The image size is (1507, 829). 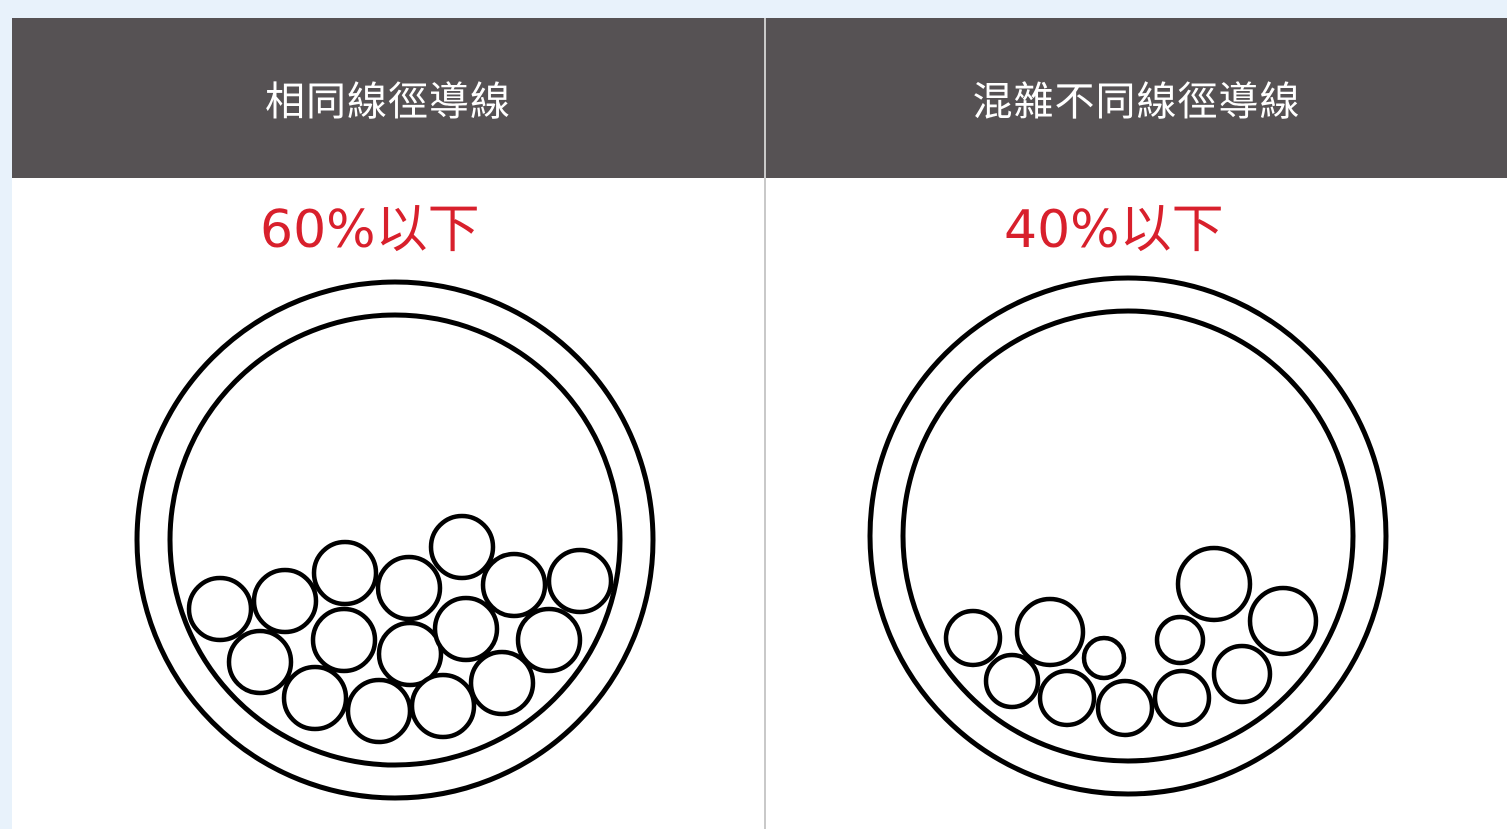 What do you see at coordinates (1114, 230) in the screenshot?
I see `fill-limit-mixed-gauge: 40%以下` at bounding box center [1114, 230].